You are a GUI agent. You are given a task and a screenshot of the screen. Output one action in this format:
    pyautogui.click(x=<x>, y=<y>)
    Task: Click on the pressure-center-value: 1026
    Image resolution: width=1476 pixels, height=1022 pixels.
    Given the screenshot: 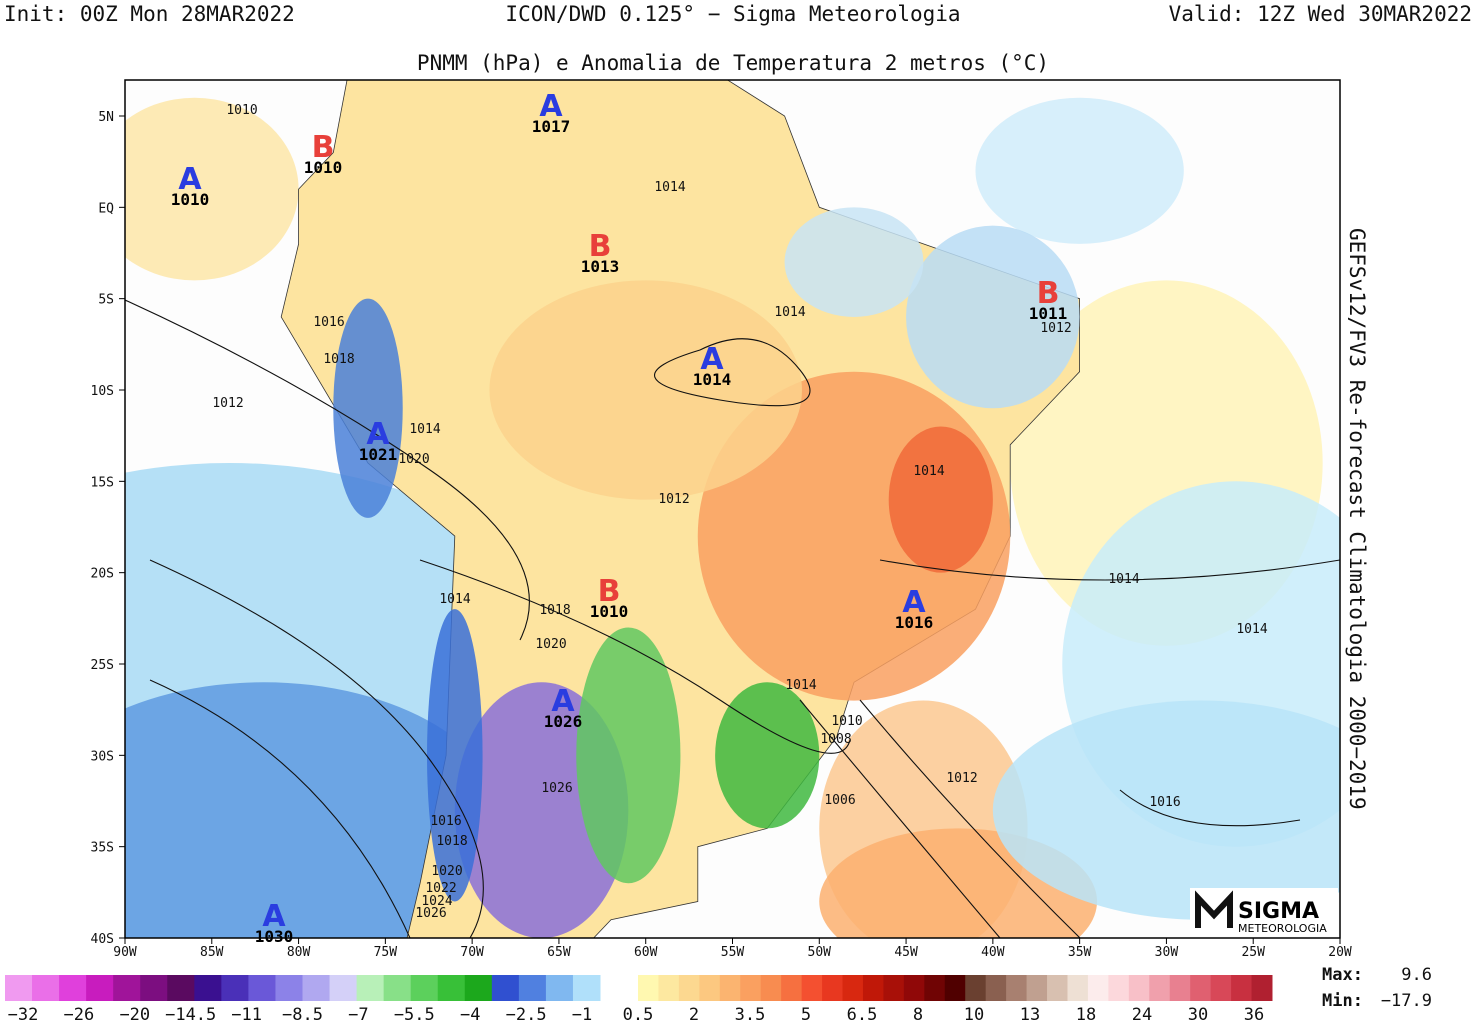 What is the action you would take?
    pyautogui.click(x=563, y=721)
    